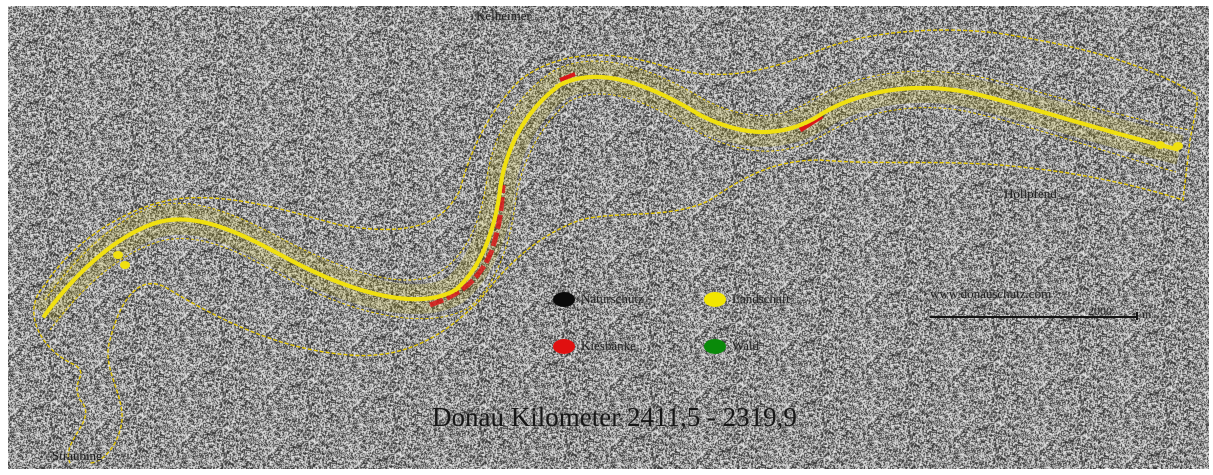  What do you see at coordinates (991, 293) in the screenshot?
I see `copyright-text: www.donauschutz.com` at bounding box center [991, 293].